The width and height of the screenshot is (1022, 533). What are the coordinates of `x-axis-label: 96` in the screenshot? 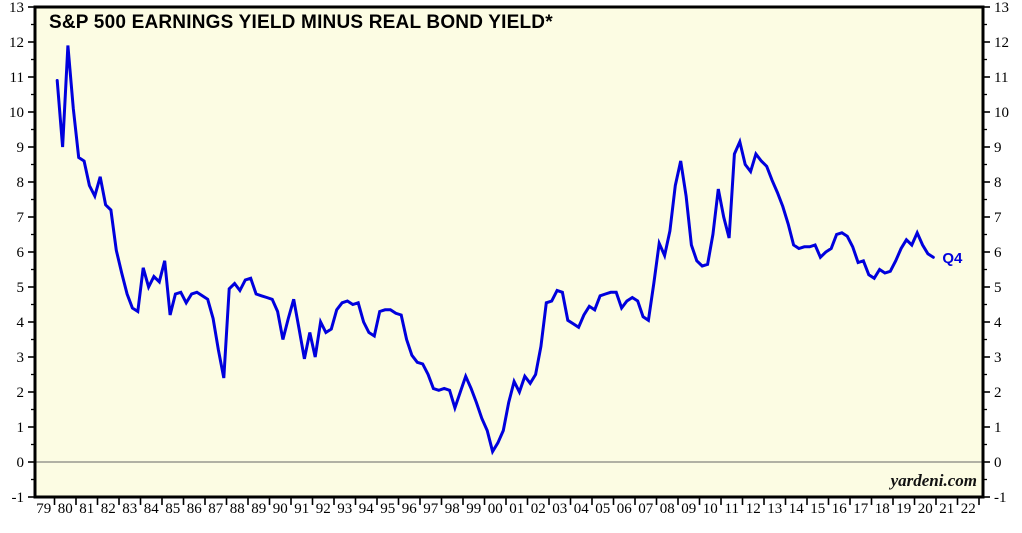 It's located at (410, 509).